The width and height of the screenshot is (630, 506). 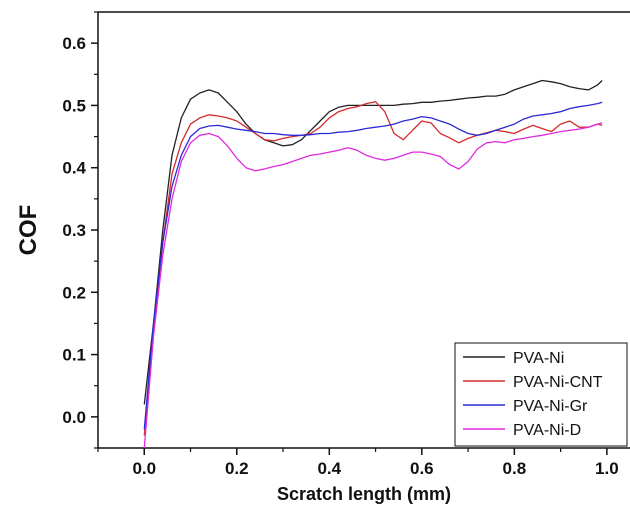 What do you see at coordinates (74, 292) in the screenshot?
I see `y-tick-label: 0.2` at bounding box center [74, 292].